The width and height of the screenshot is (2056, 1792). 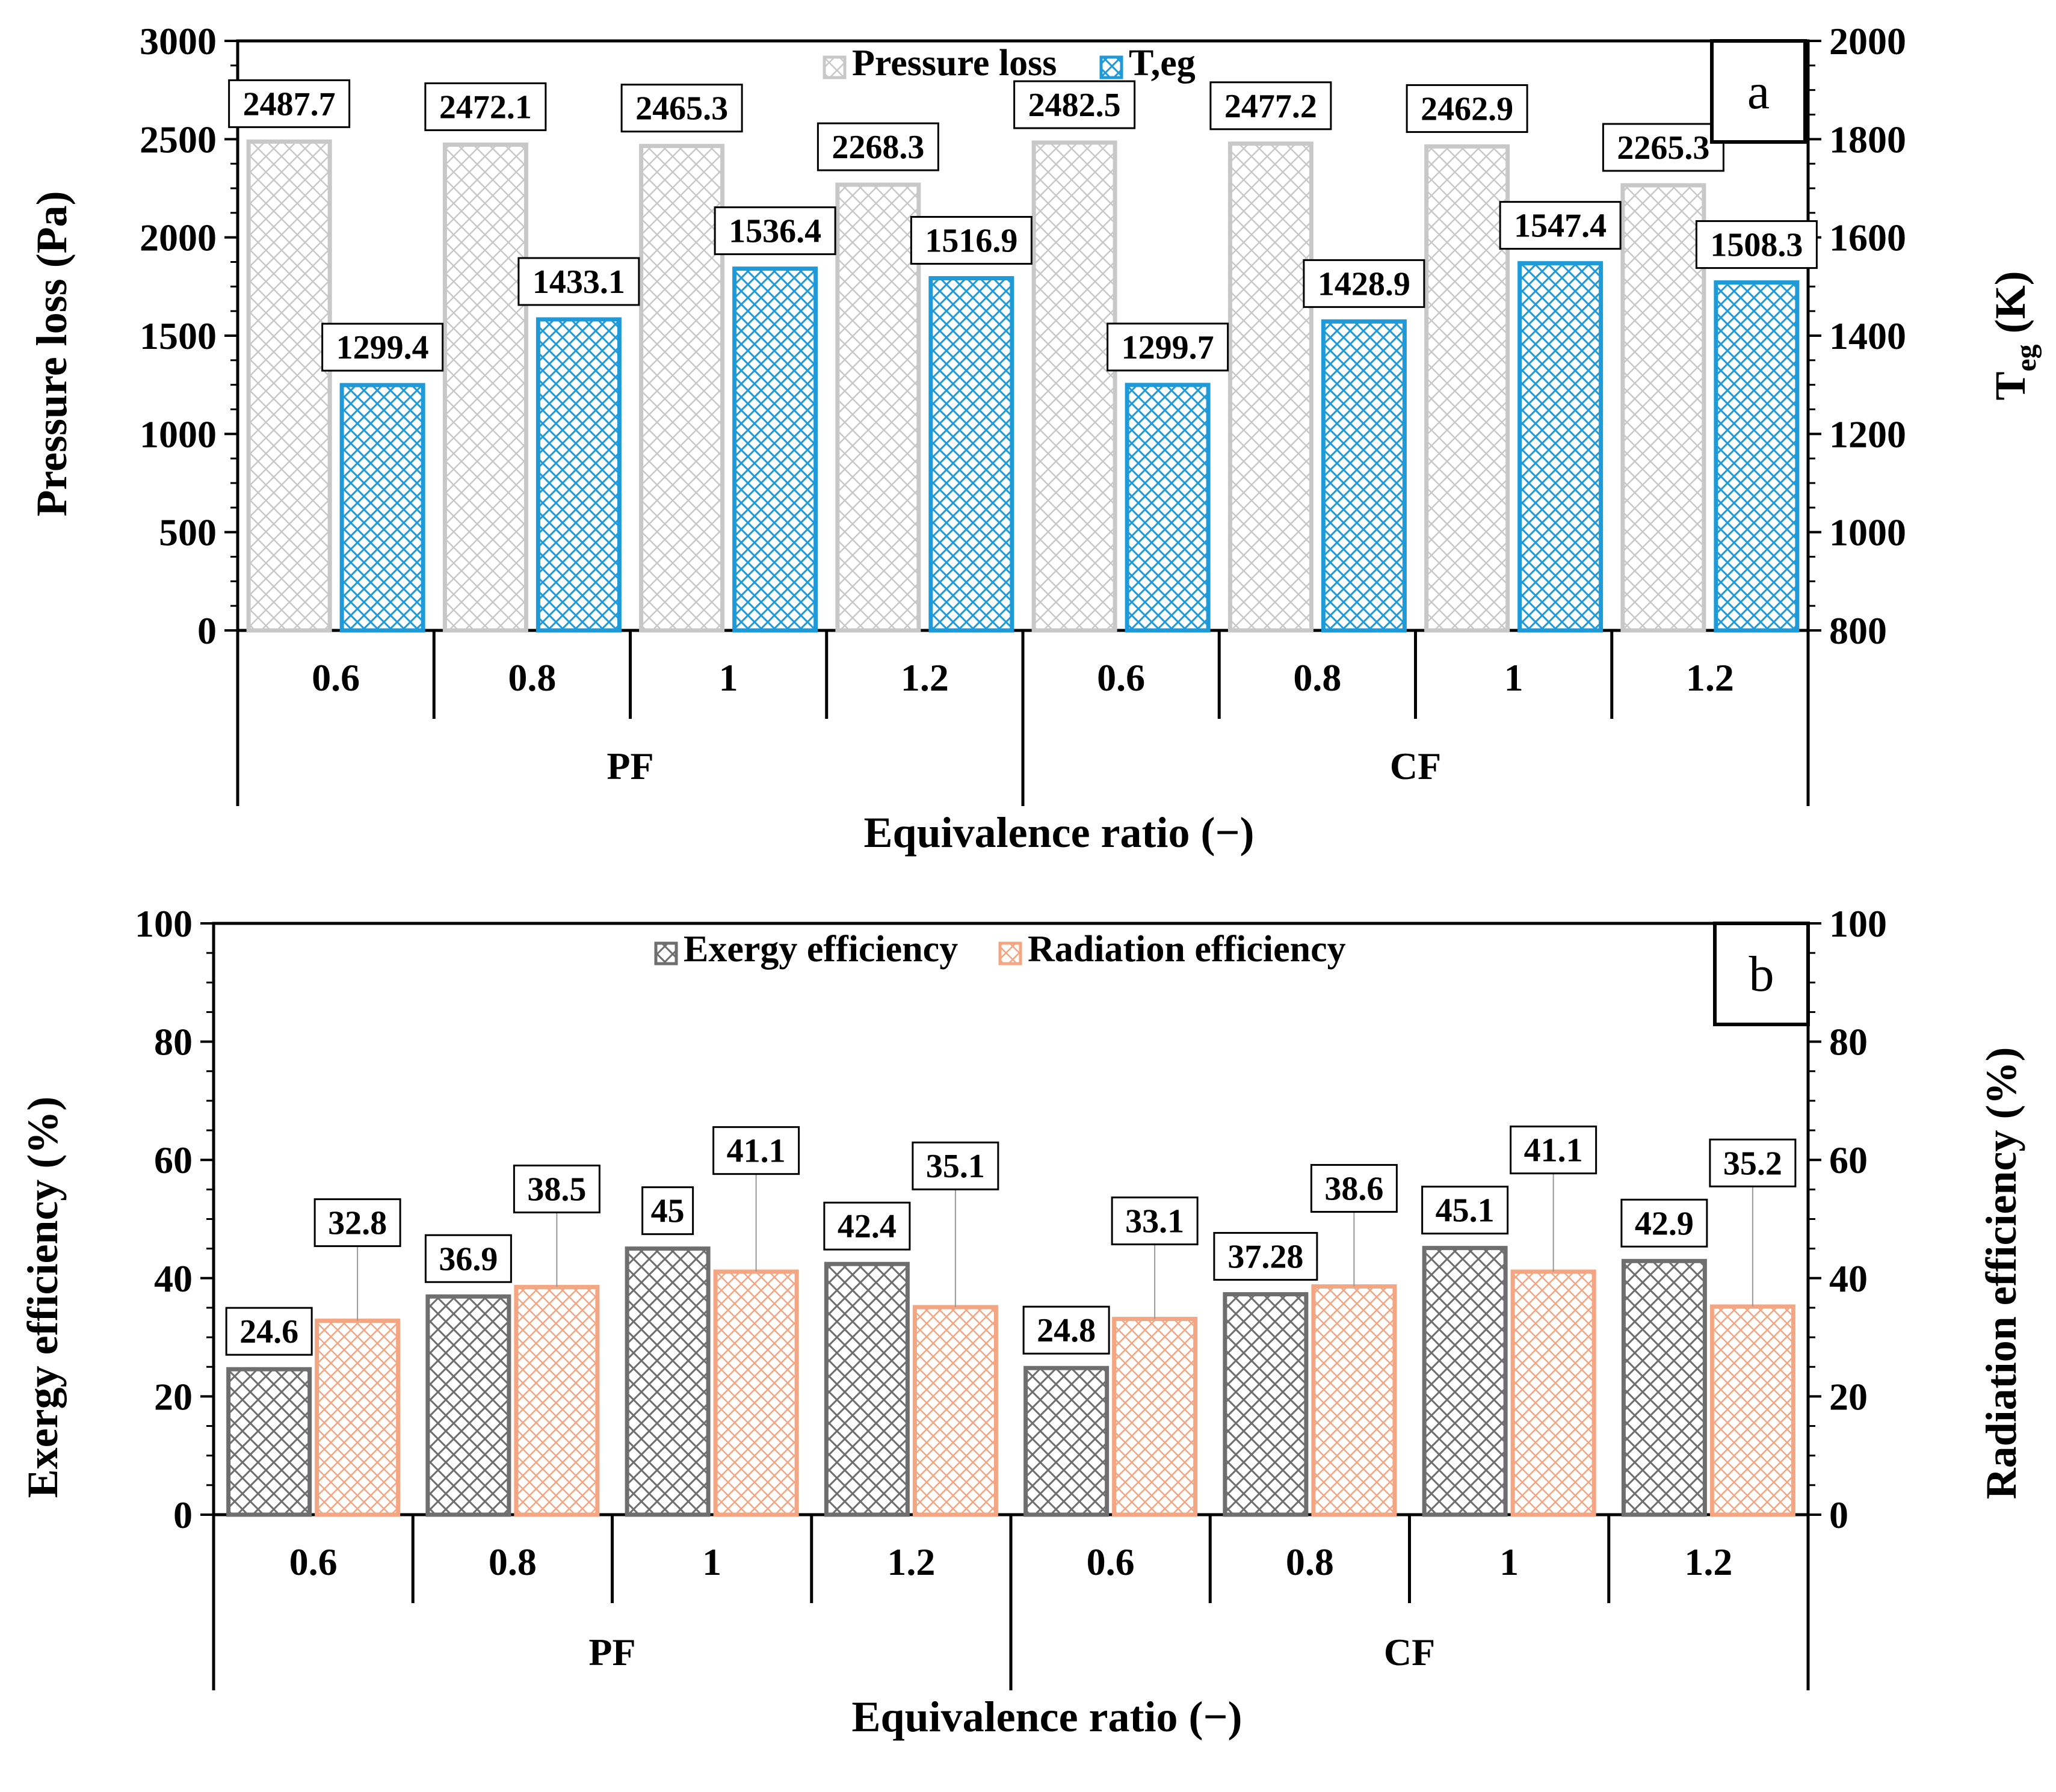 I want to click on data-label: 1428.9, so click(x=1364, y=284).